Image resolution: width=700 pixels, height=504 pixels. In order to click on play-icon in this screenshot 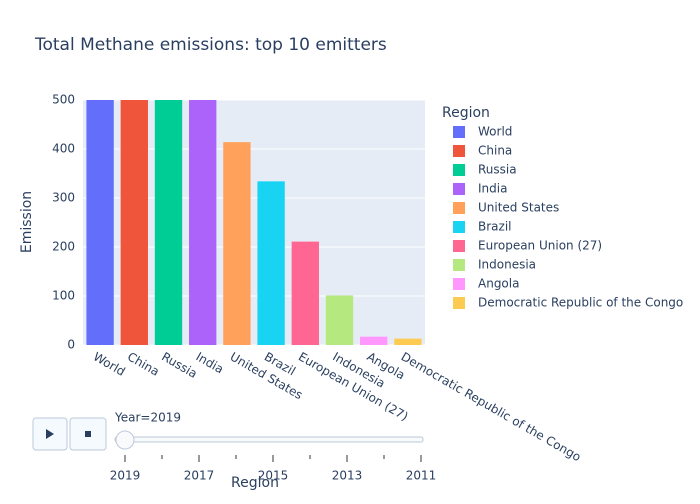, I will do `click(50, 434)`.